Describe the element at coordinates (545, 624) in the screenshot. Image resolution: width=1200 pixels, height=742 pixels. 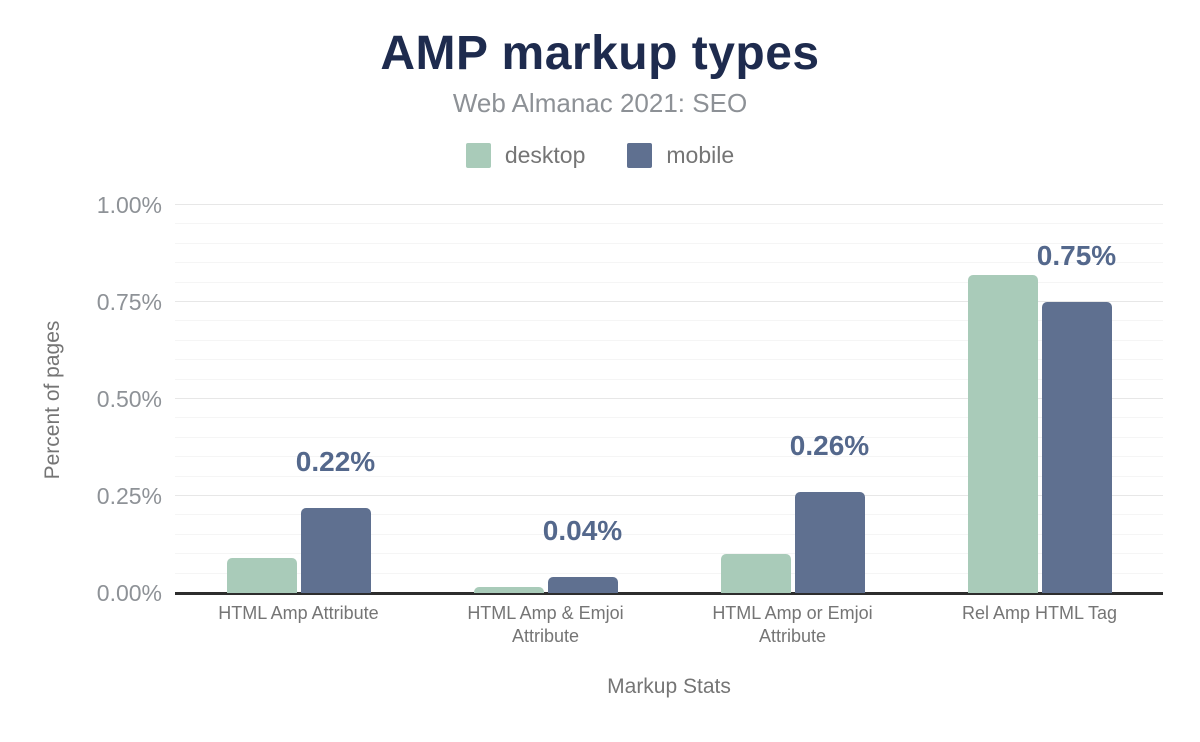
I see `x-tick-label: HTML Amp & Emjoi Attribute` at that location.